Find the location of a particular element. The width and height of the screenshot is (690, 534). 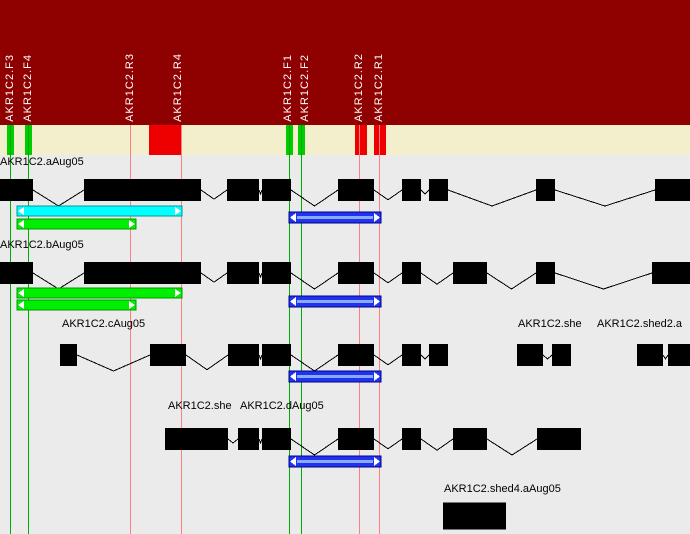

transcript-label: AKR1C2.shed4.aAug05 is located at coordinates (502, 489).